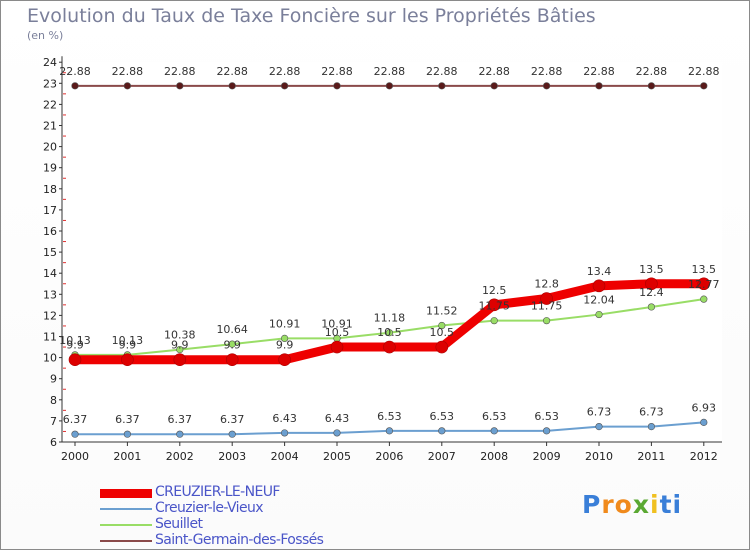 The image size is (750, 550). Describe the element at coordinates (50, 168) in the screenshot. I see `y-tick-label: 19` at that location.